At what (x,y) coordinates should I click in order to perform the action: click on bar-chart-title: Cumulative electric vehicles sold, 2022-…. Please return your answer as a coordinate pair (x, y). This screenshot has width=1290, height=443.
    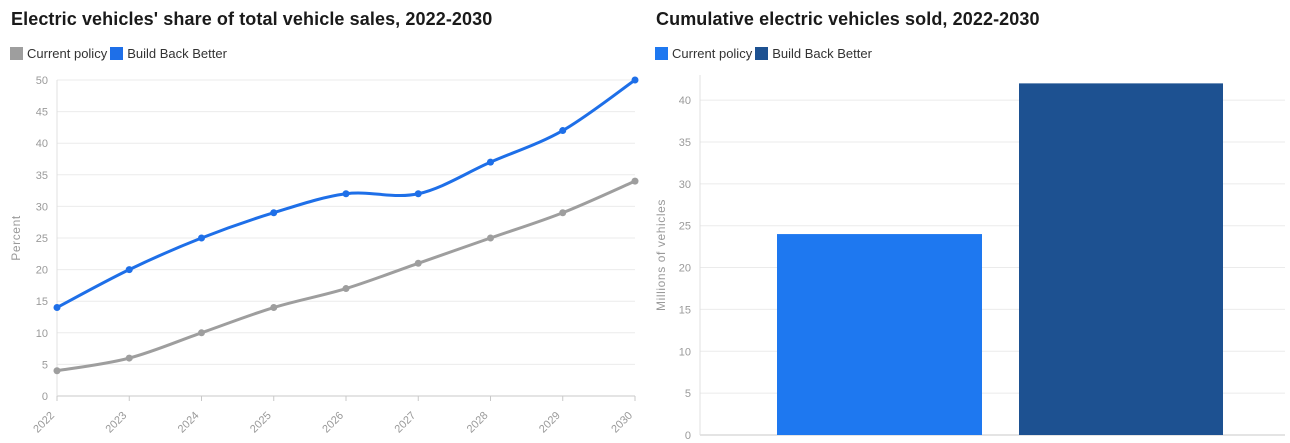
    Looking at the image, I should click on (848, 19).